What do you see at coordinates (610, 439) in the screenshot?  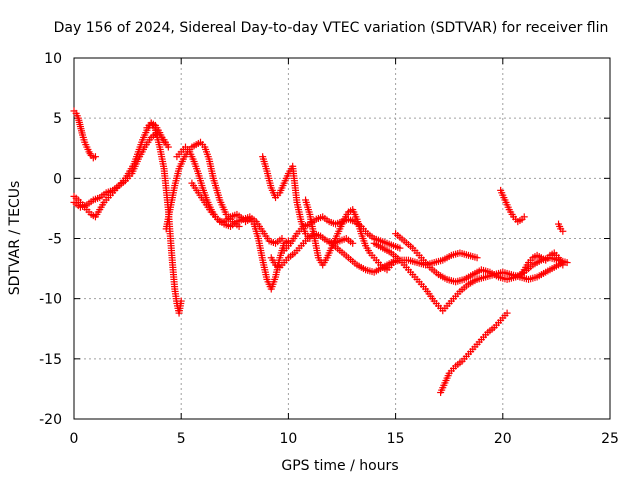 I see `x-tick-label: 25` at bounding box center [610, 439].